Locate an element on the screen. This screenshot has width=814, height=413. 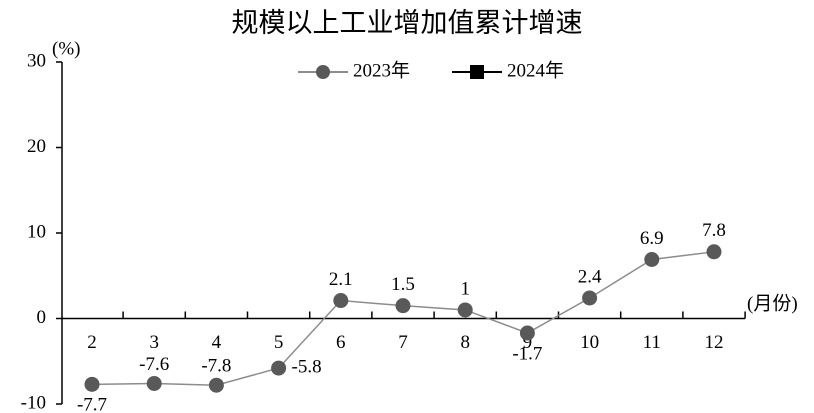
x-tick-label: 7 is located at coordinates (403, 342).